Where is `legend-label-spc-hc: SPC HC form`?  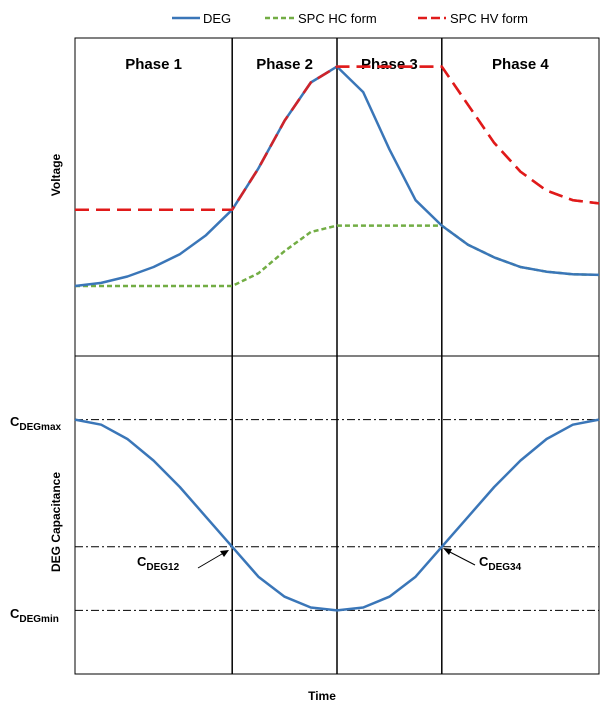 legend-label-spc-hc: SPC HC form is located at coordinates (337, 18).